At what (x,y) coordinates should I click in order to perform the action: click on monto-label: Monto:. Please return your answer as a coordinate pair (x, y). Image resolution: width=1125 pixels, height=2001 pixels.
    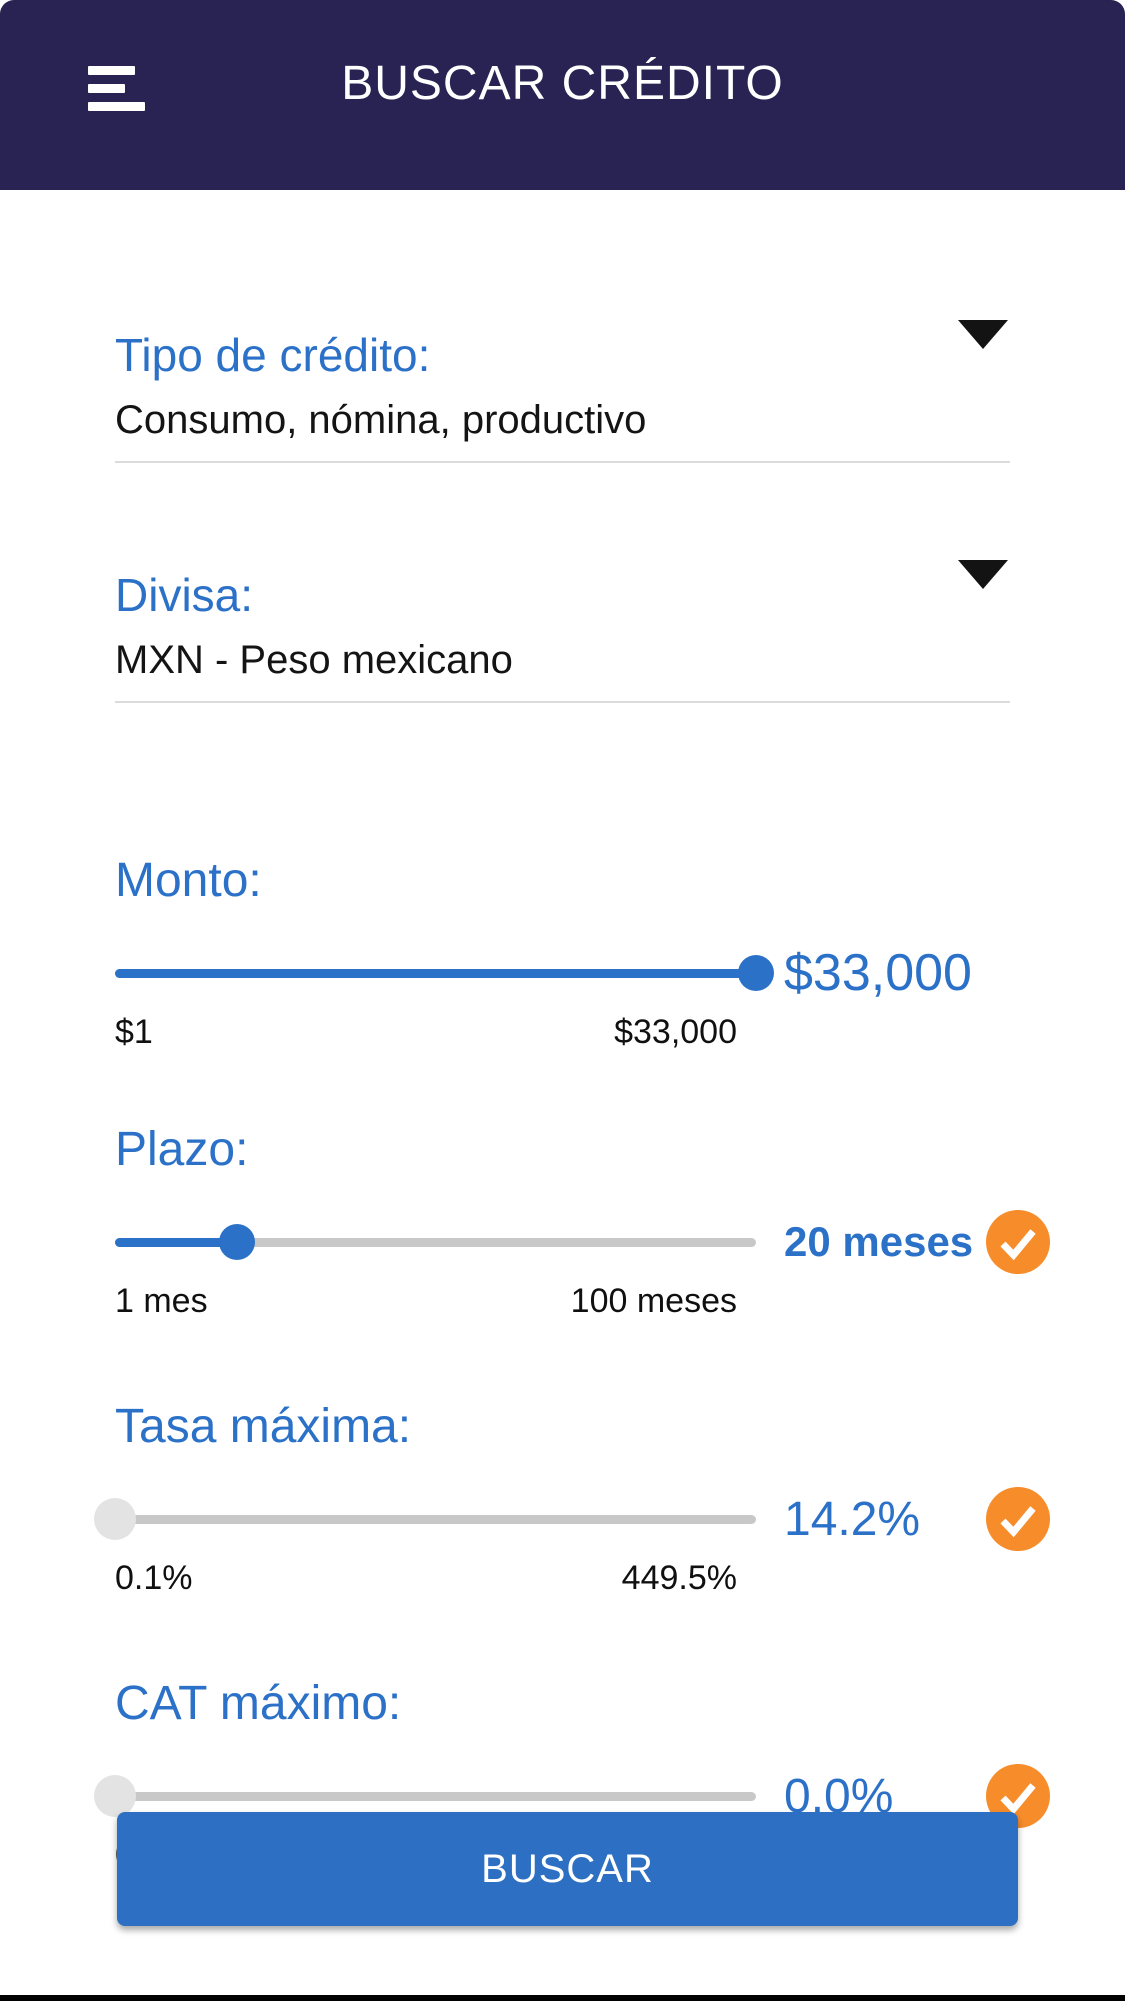
    Looking at the image, I should click on (188, 880).